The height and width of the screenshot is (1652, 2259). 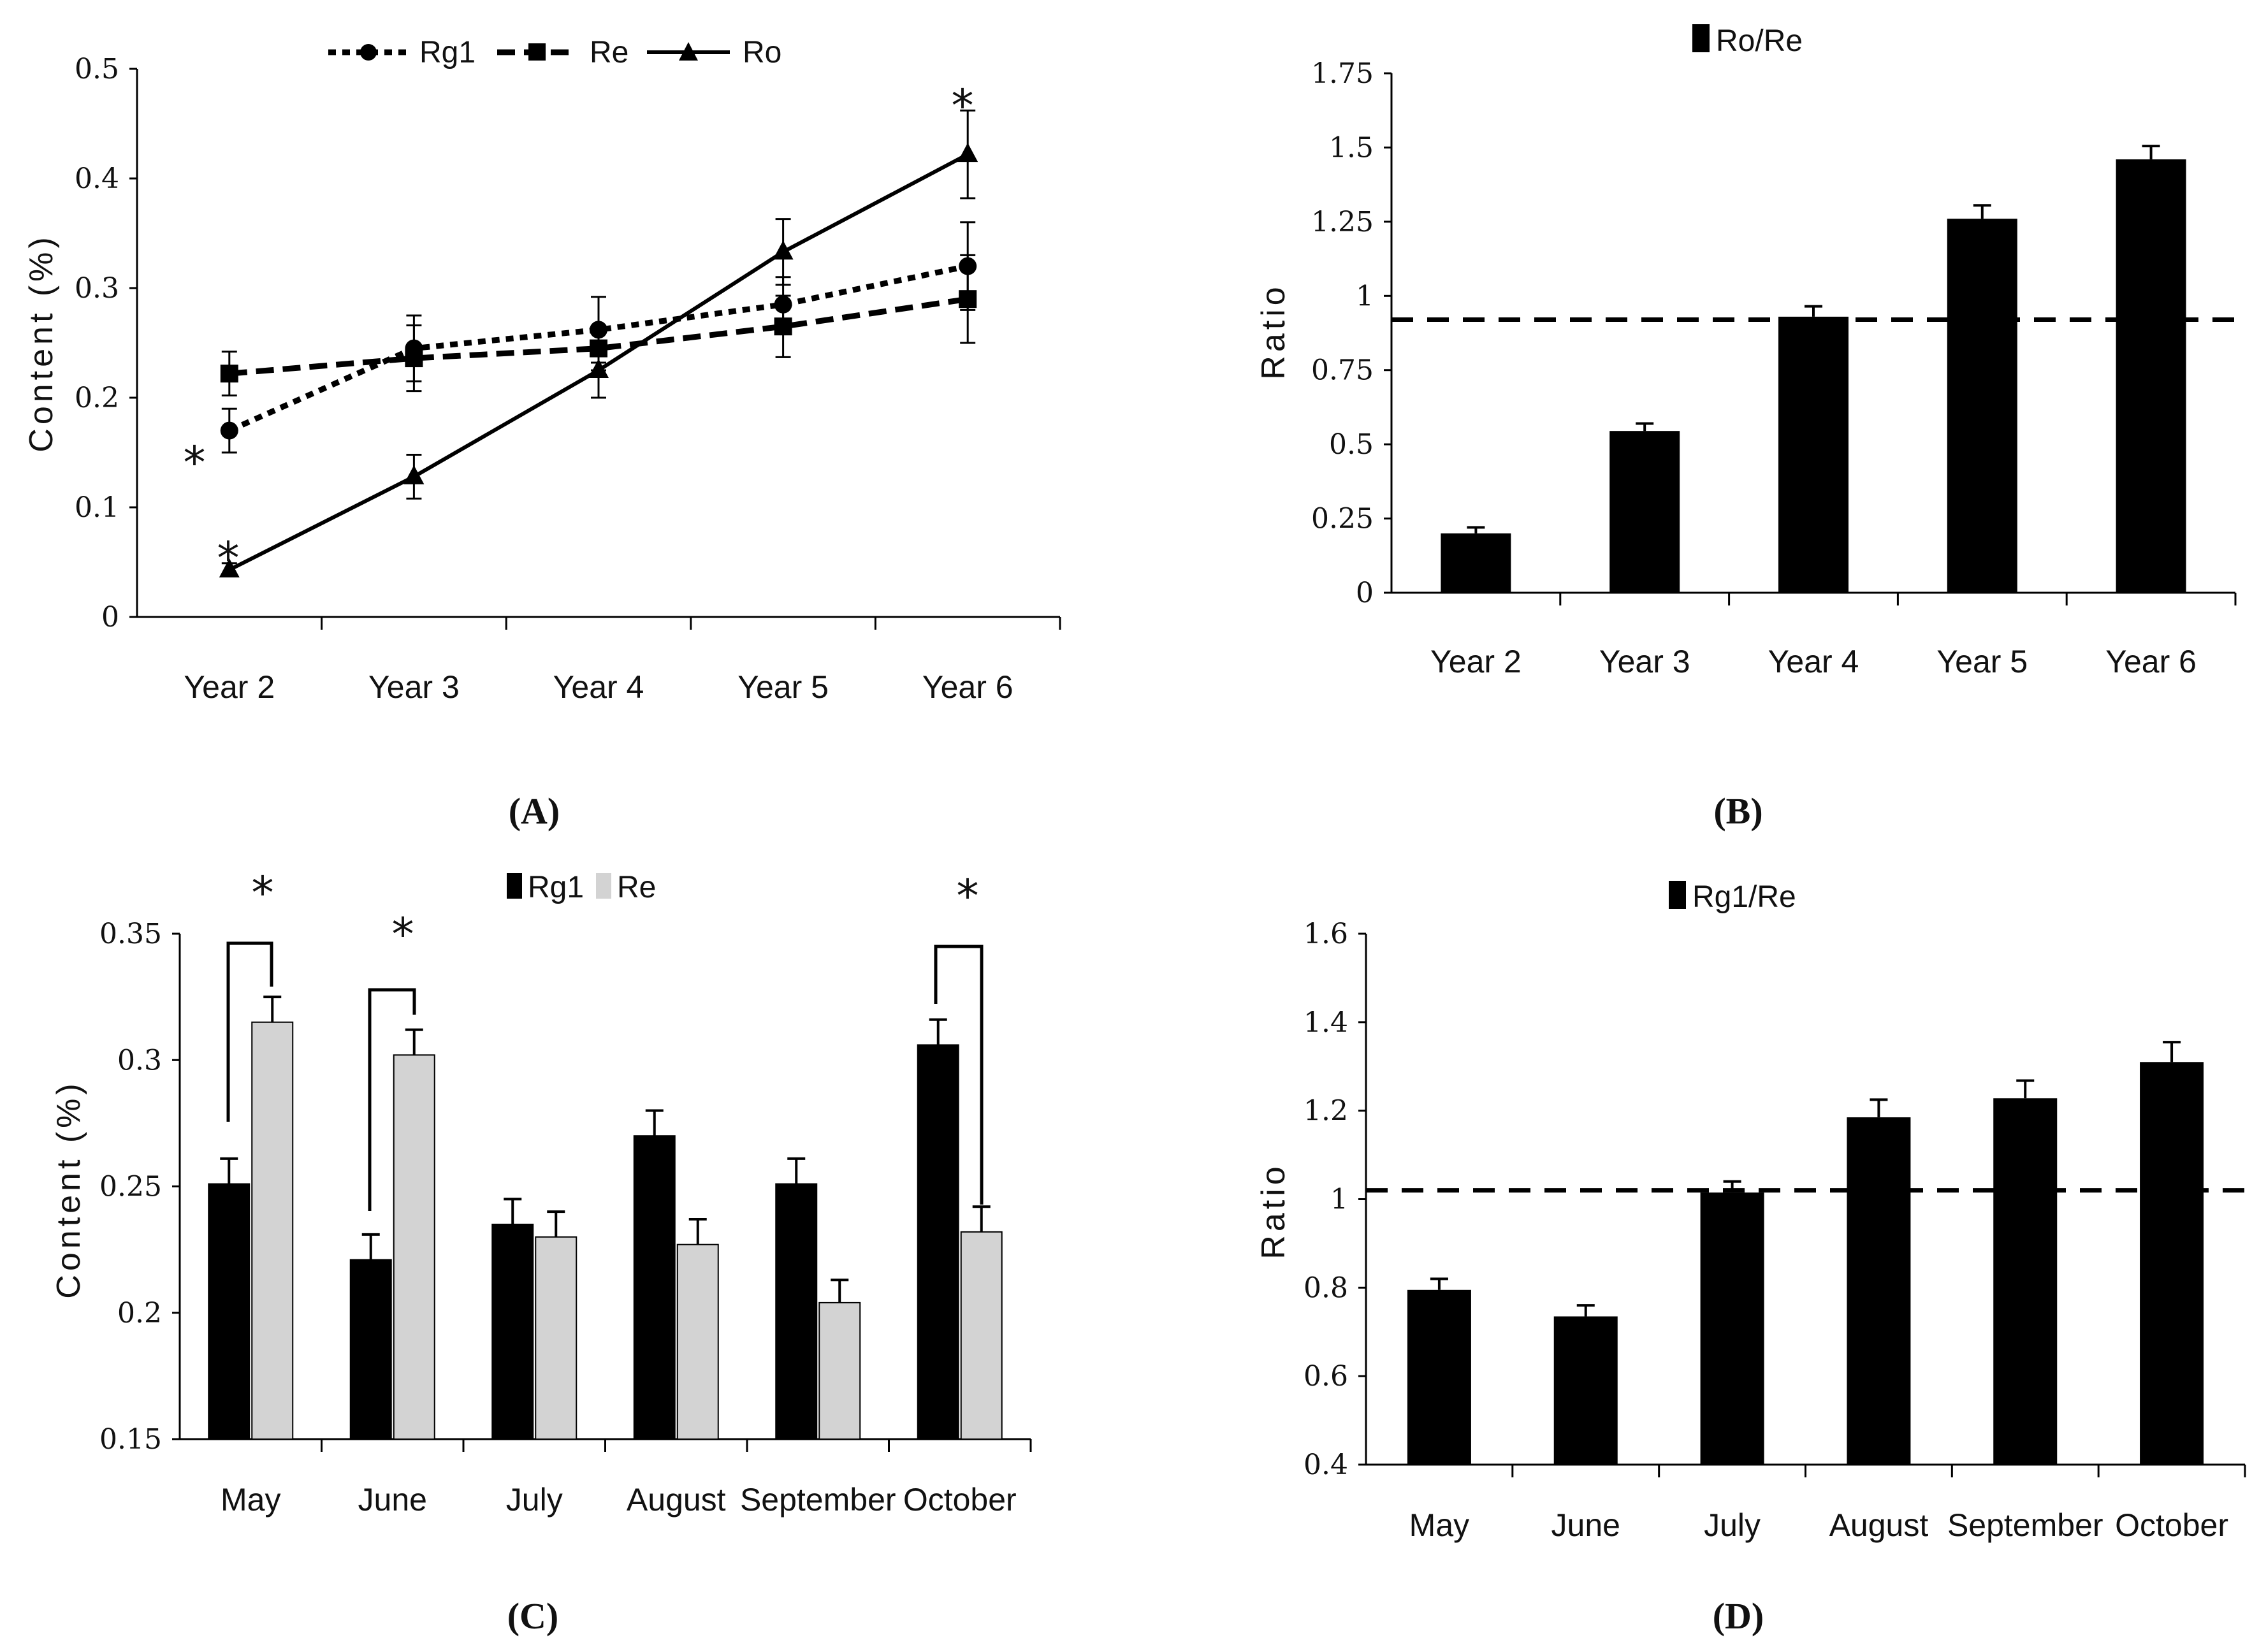 What do you see at coordinates (1273, 331) in the screenshot?
I see `panel-b-y-axis-label: Ratio` at bounding box center [1273, 331].